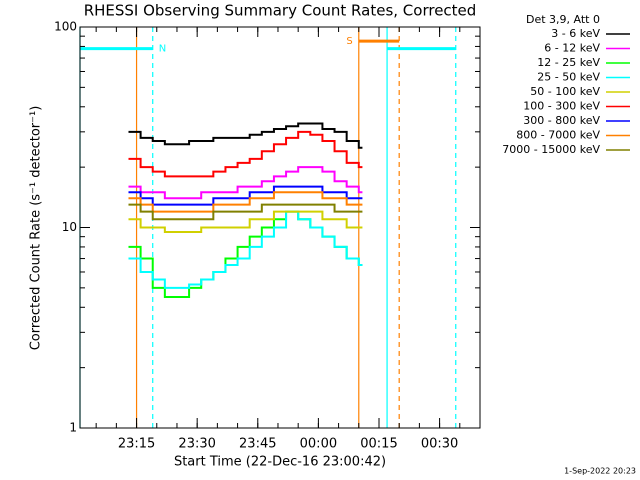 This screenshot has width=640, height=480. Describe the element at coordinates (568, 62) in the screenshot. I see `legend-label: 12 - 25 keV` at that location.